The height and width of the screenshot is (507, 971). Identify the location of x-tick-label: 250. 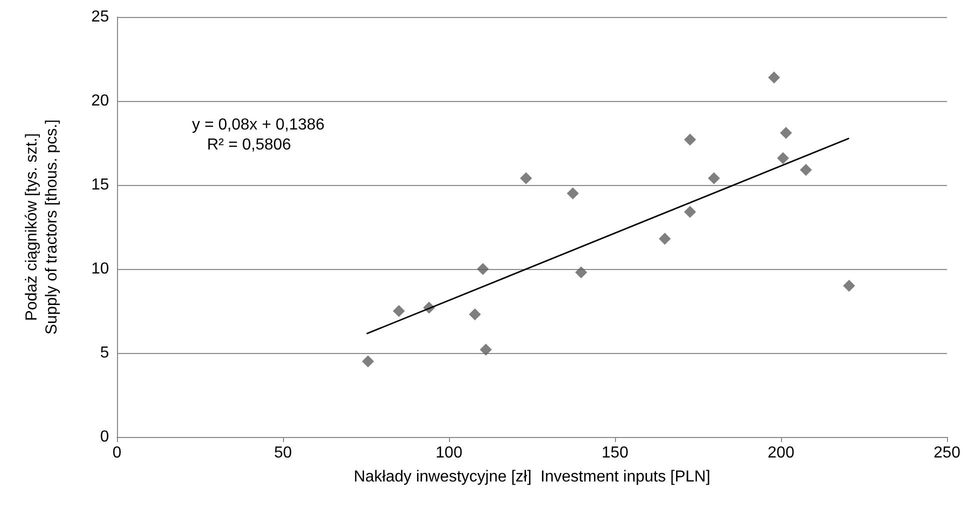
(947, 453).